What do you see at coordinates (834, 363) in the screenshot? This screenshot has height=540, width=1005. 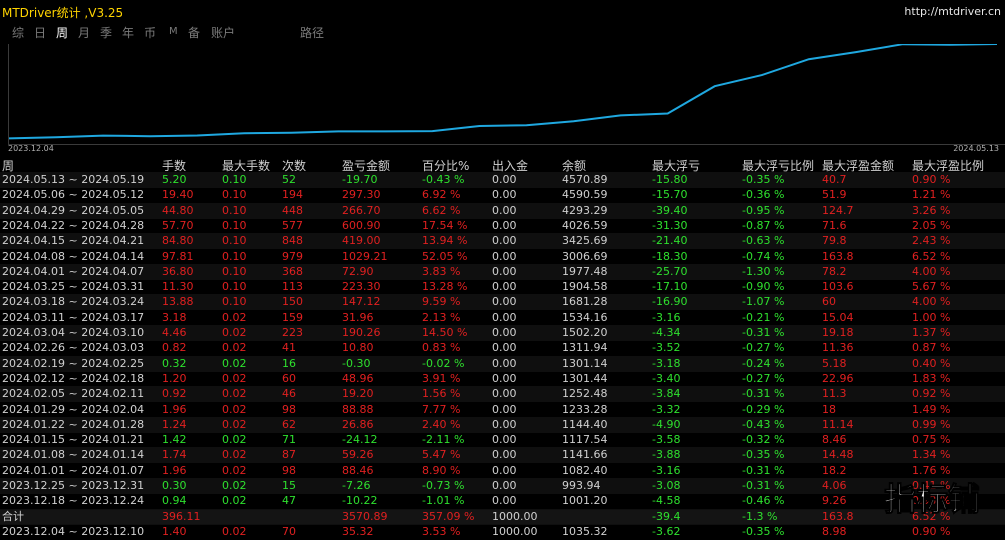 I see `col-max-profit-cell: 5.18` at bounding box center [834, 363].